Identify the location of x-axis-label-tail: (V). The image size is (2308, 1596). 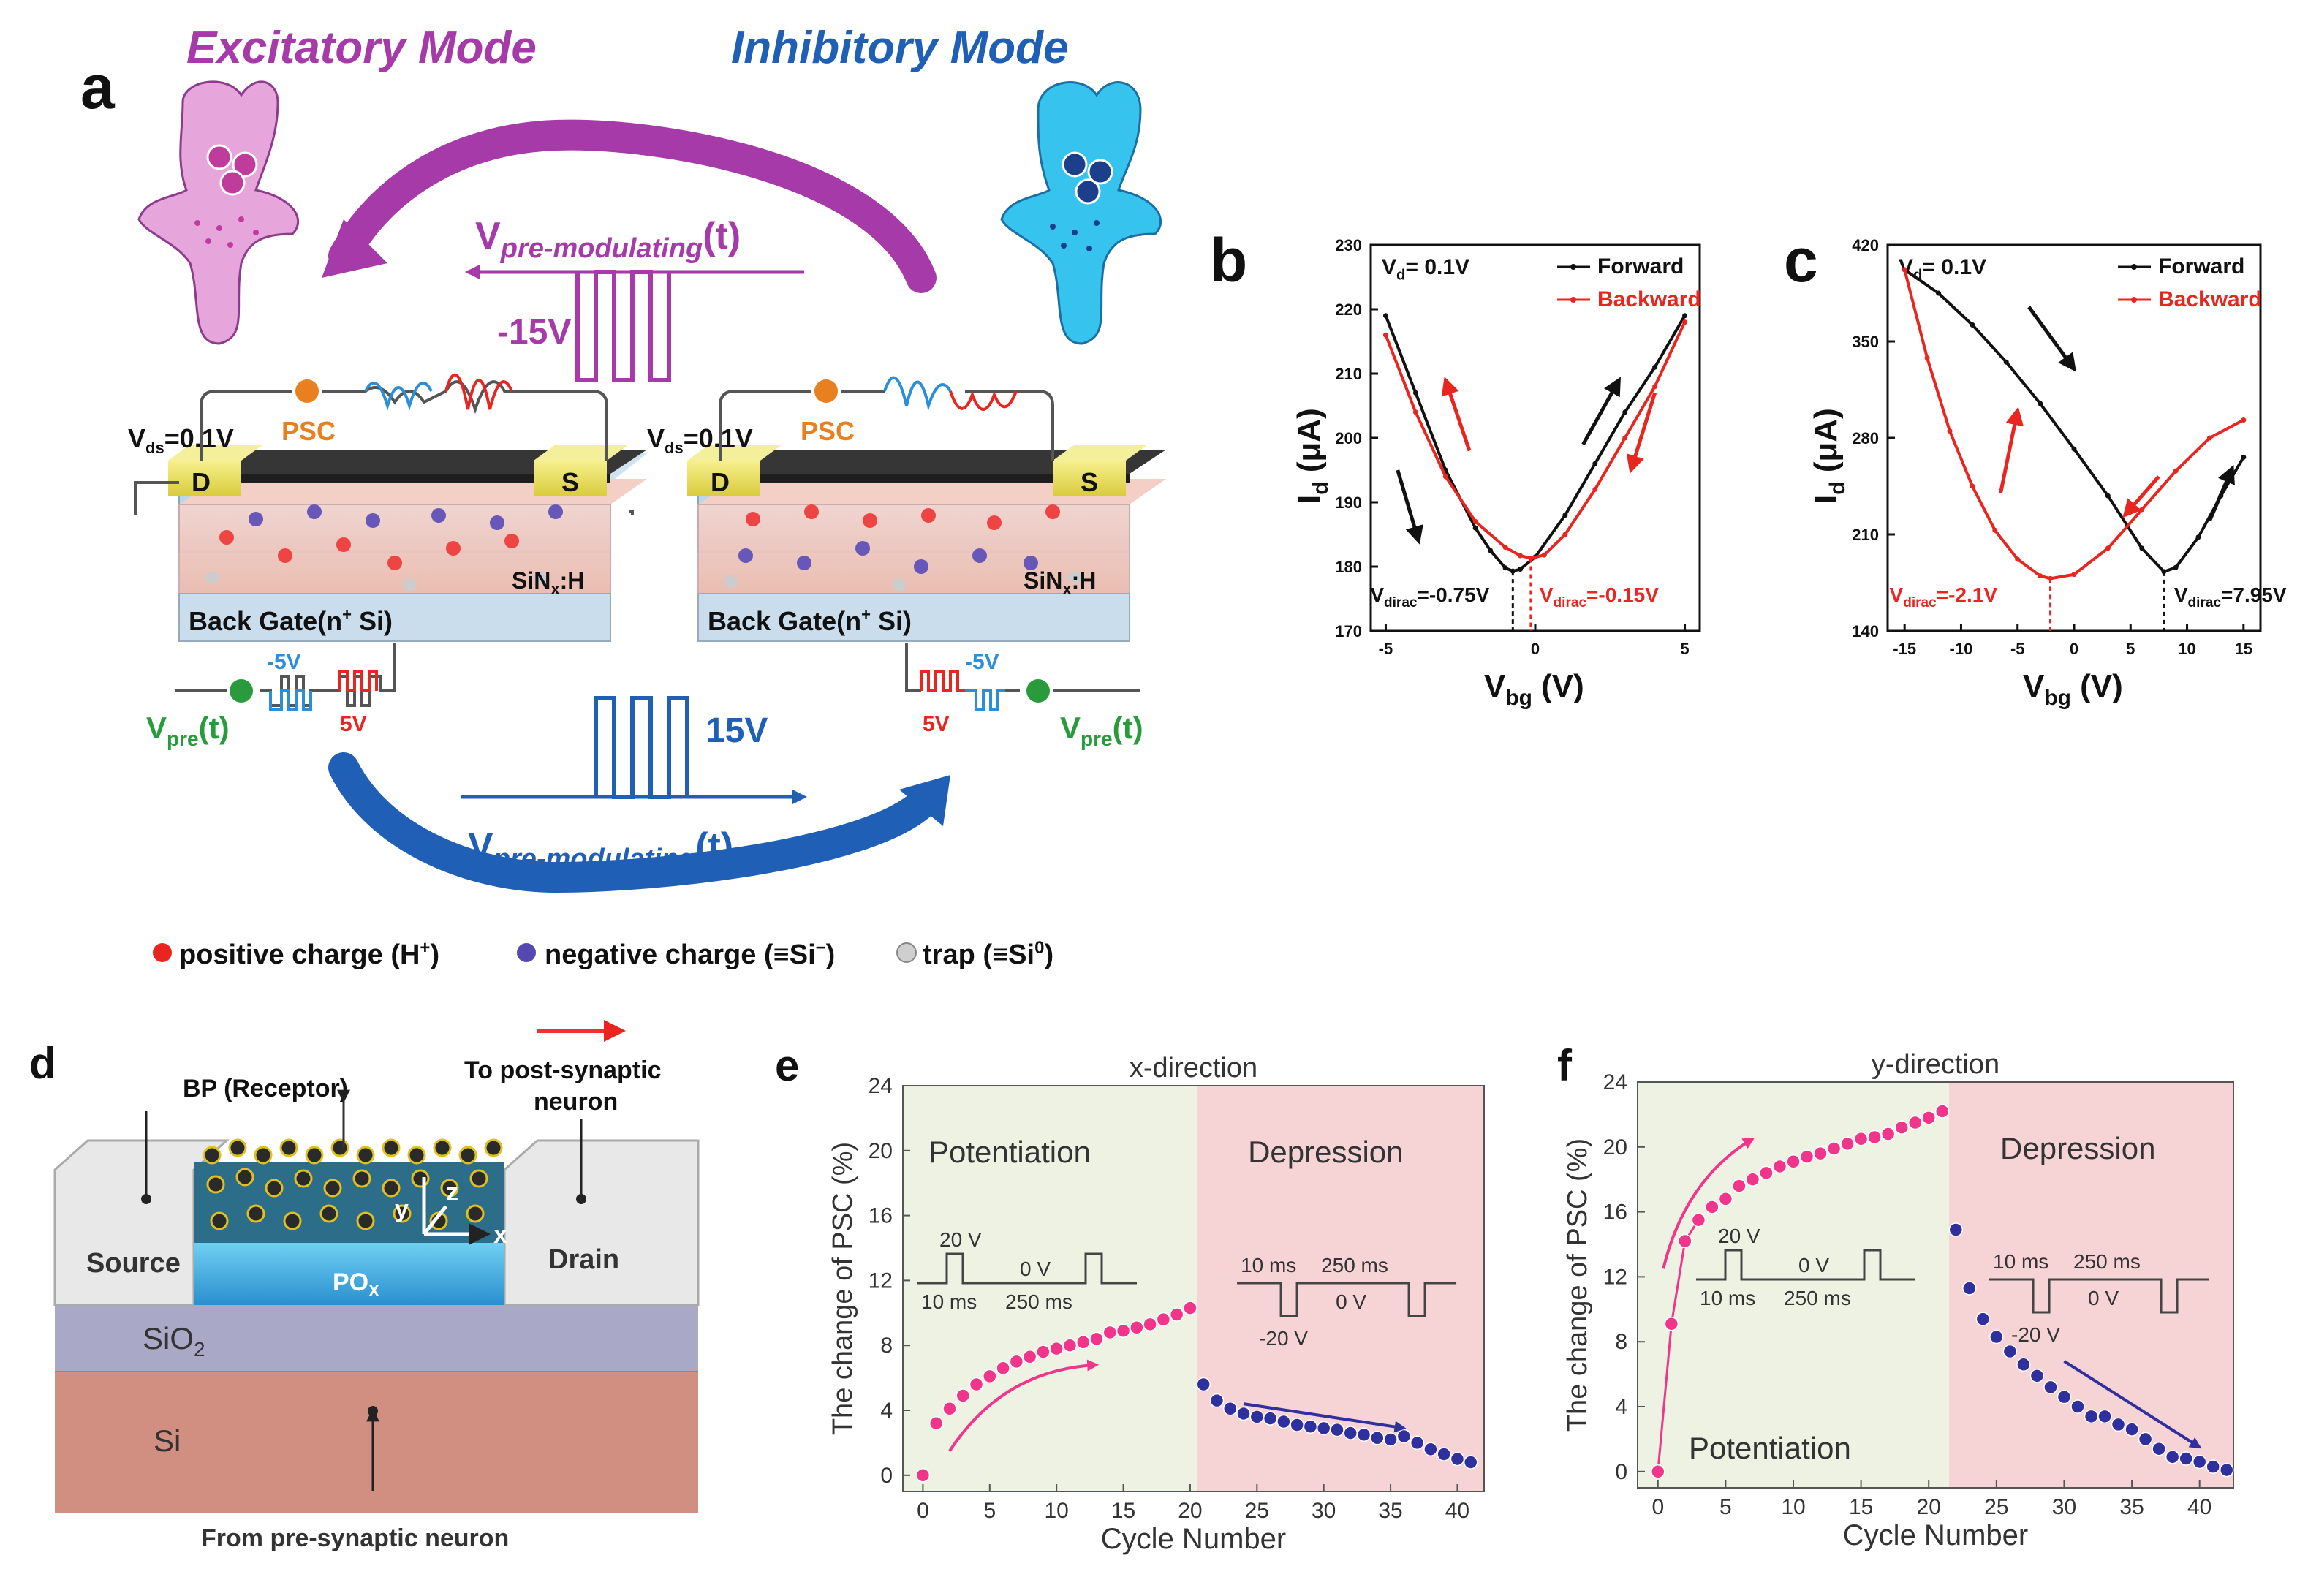
(1558, 686).